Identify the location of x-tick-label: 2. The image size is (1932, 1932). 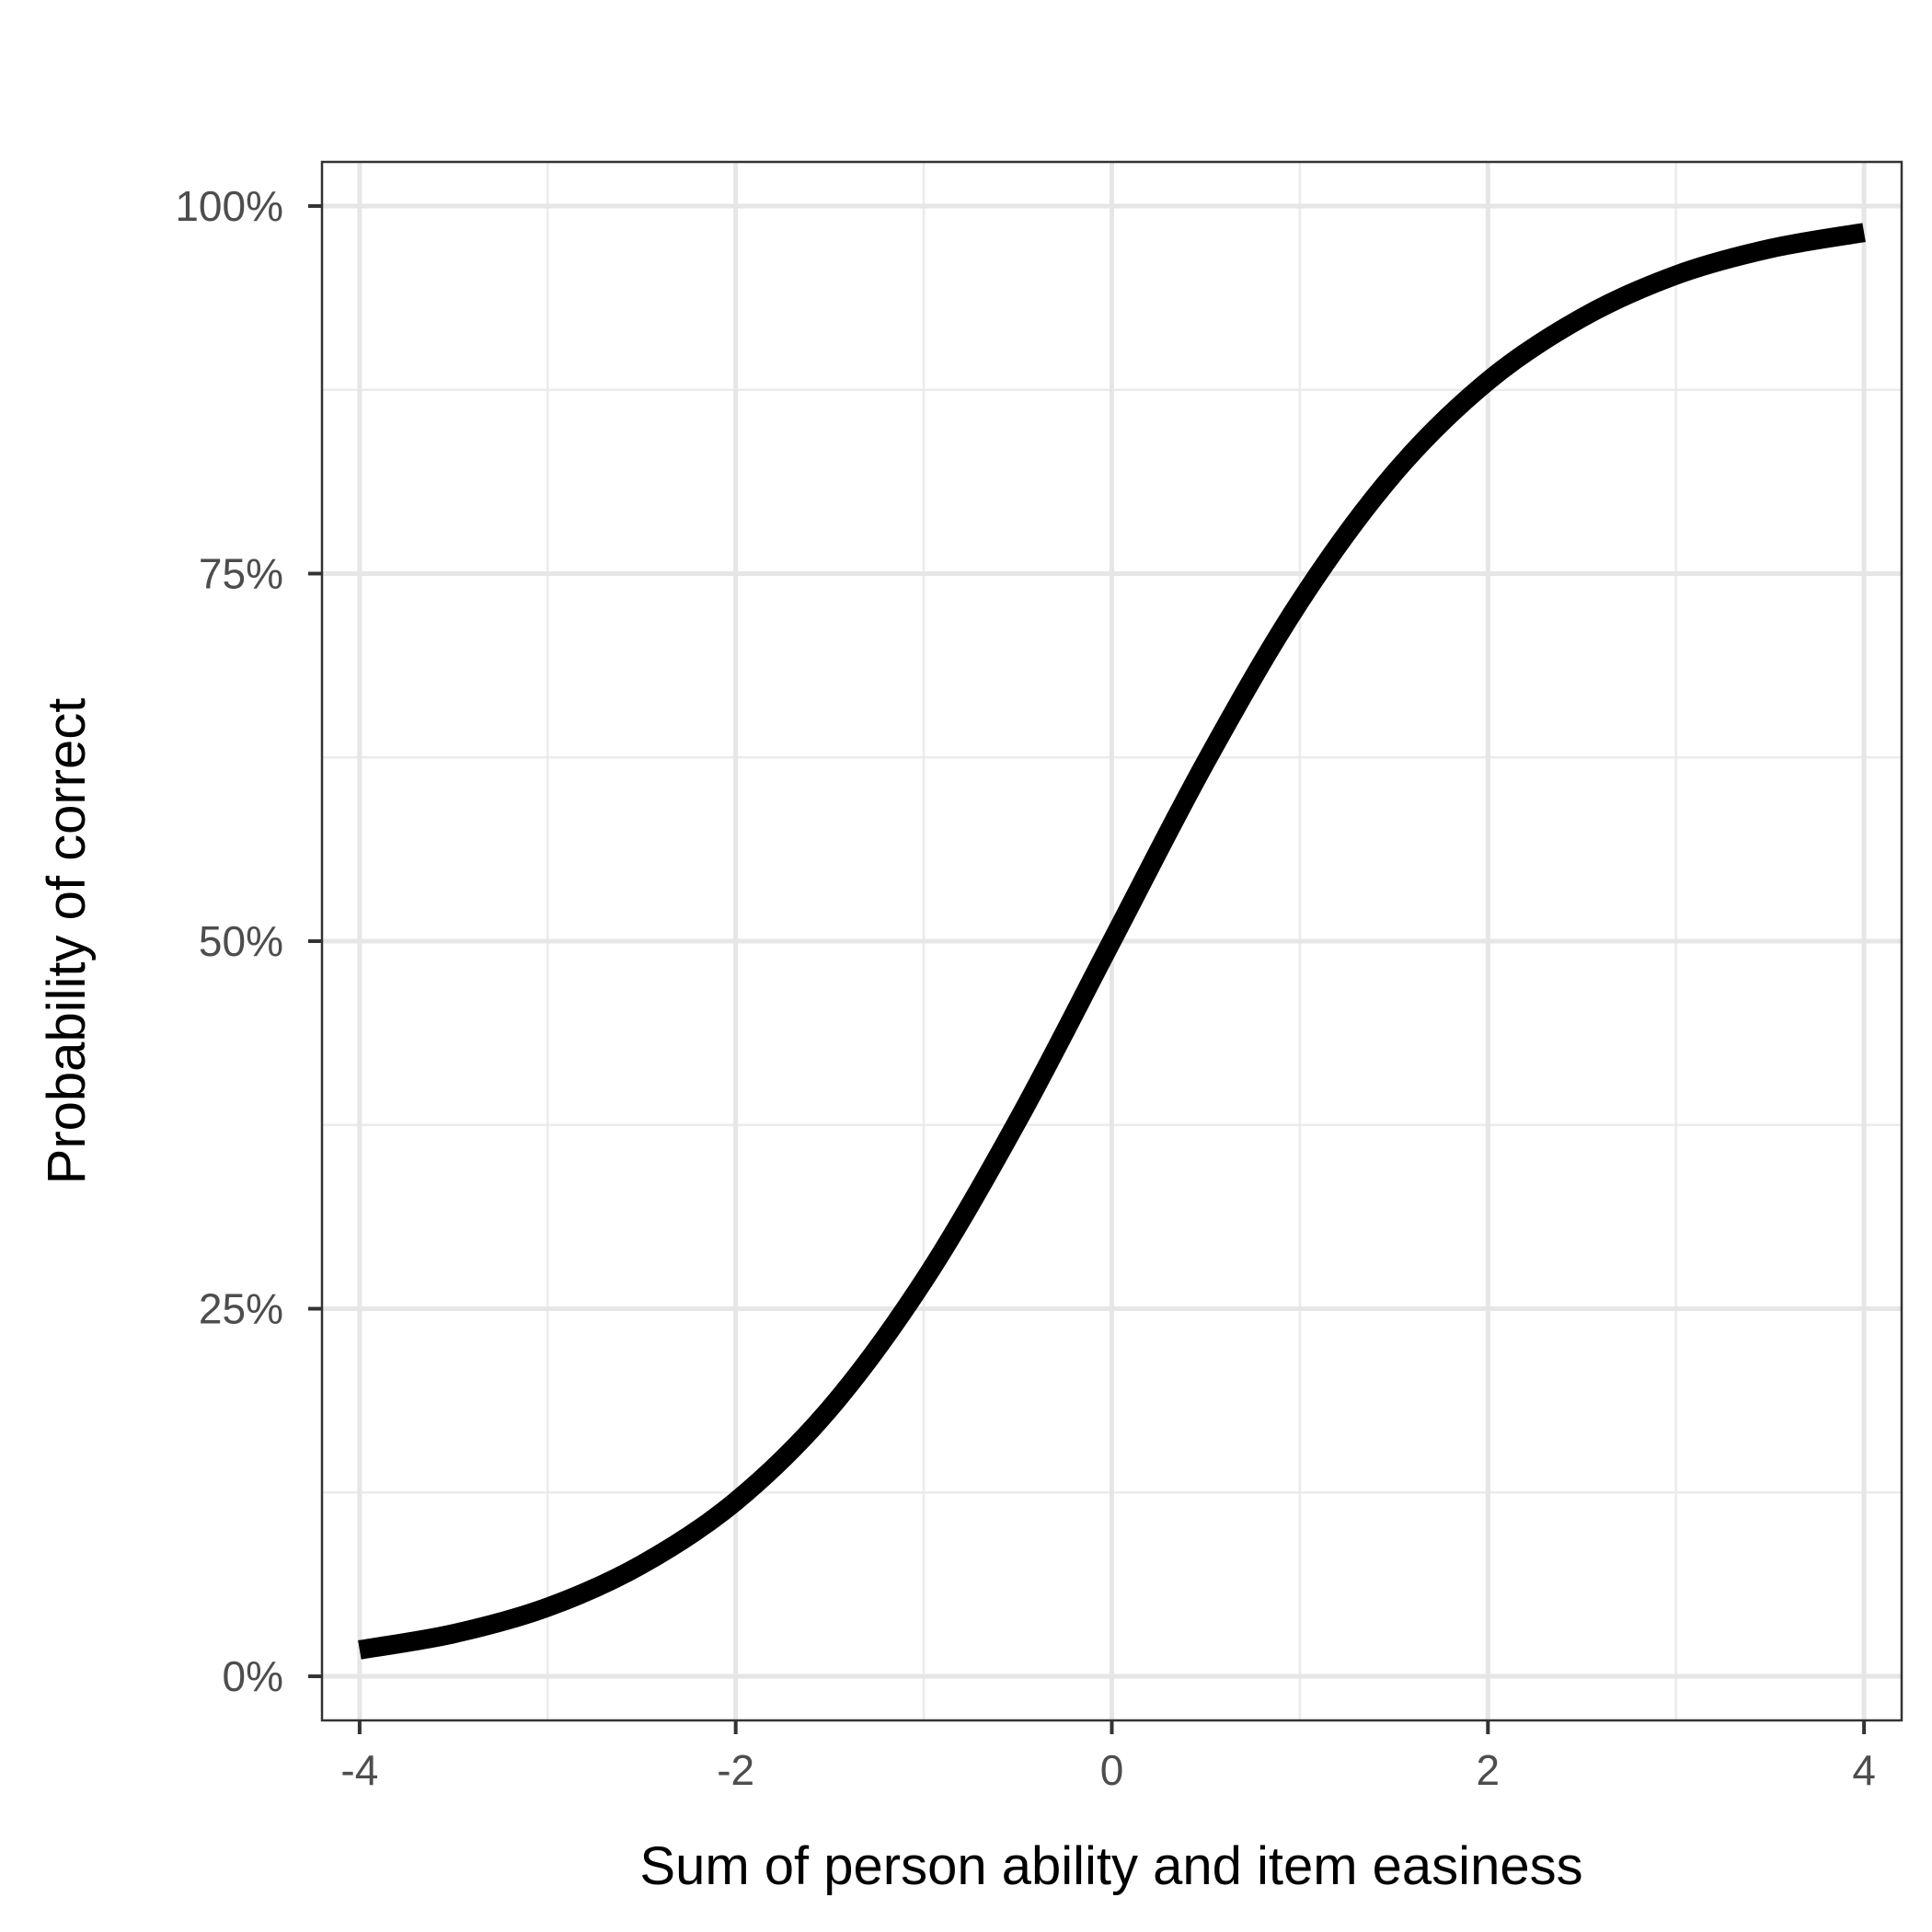
(1489, 1770).